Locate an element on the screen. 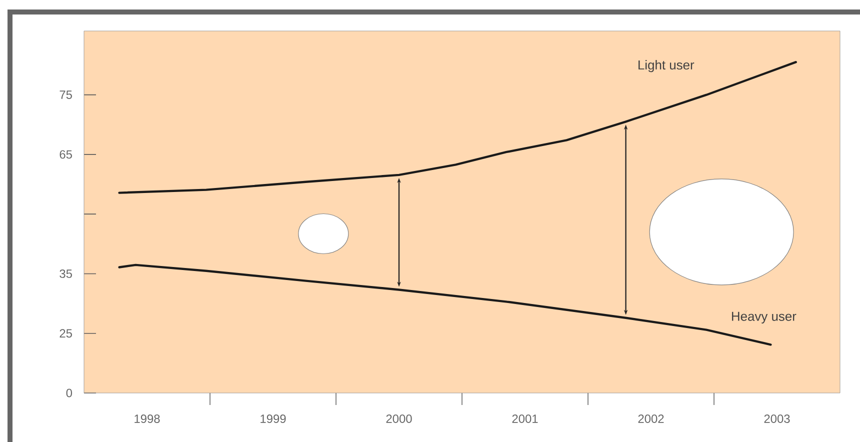 The image size is (860, 442). x-tick-label: 1999 is located at coordinates (273, 418).